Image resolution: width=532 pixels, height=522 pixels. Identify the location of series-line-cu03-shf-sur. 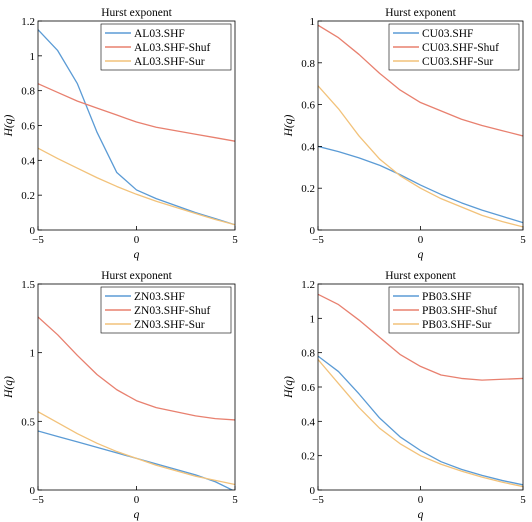
(420, 156).